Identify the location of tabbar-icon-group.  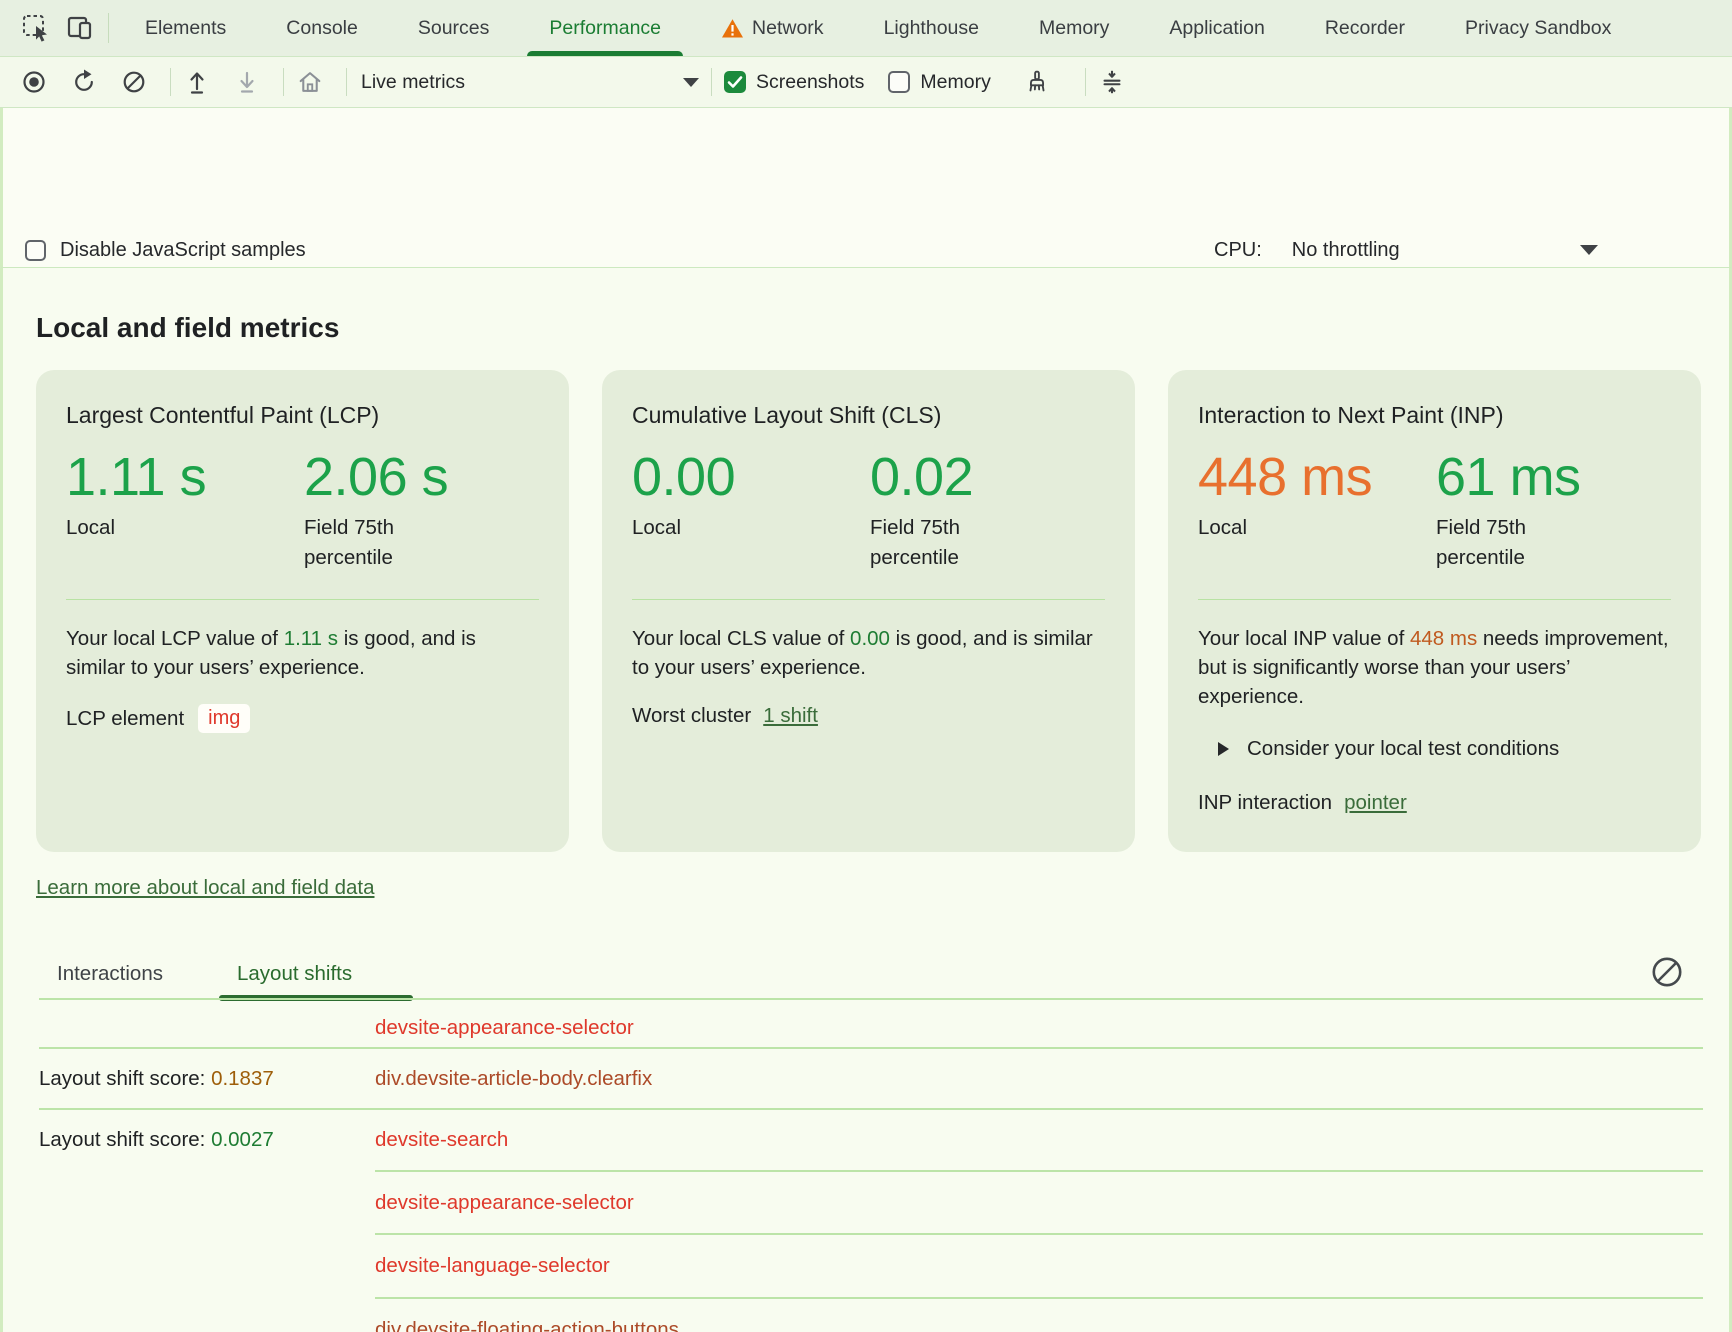
(57, 28).